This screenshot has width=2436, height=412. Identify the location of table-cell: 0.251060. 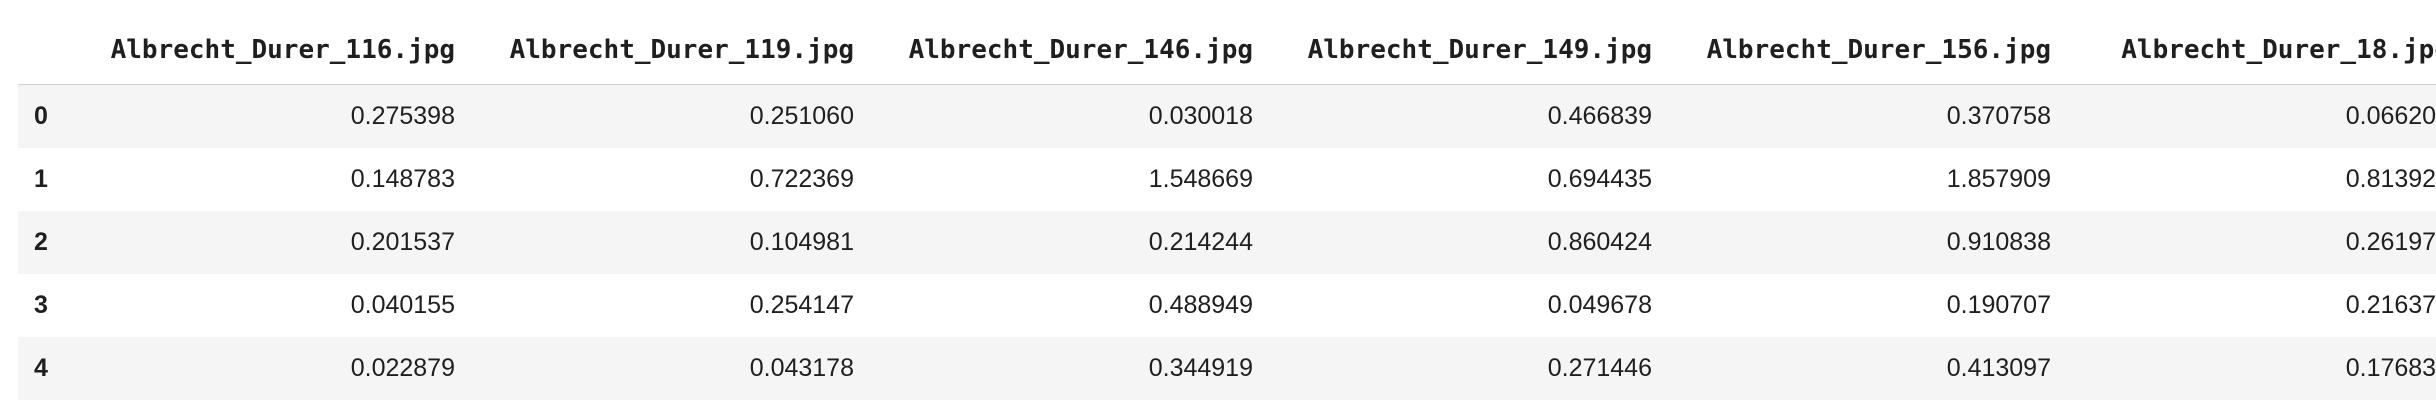
(801, 115).